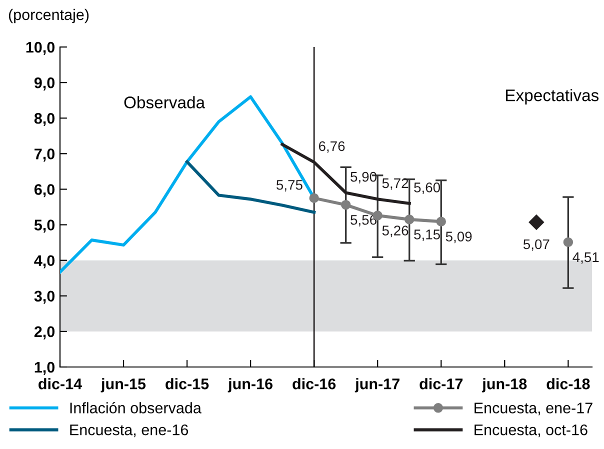 Image resolution: width=604 pixels, height=449 pixels. What do you see at coordinates (536, 245) in the screenshot?
I see `data-label: 5,07` at bounding box center [536, 245].